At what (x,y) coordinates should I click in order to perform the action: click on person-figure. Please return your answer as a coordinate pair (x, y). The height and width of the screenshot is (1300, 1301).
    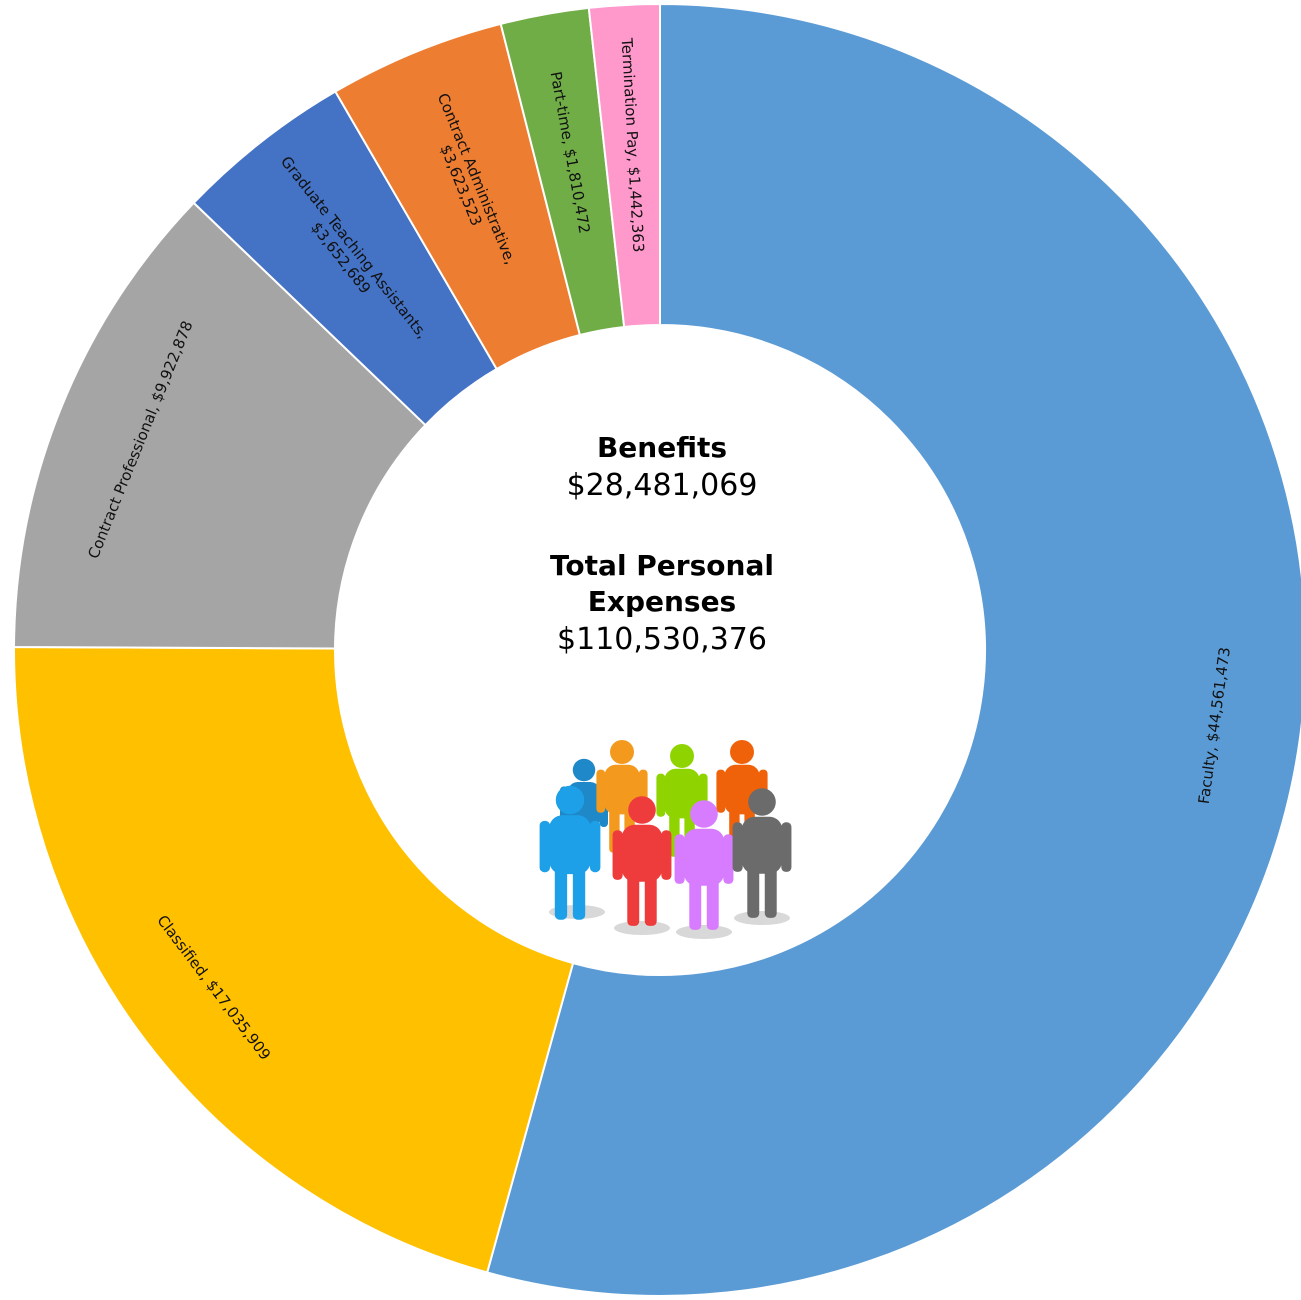
    Looking at the image, I should click on (704, 865).